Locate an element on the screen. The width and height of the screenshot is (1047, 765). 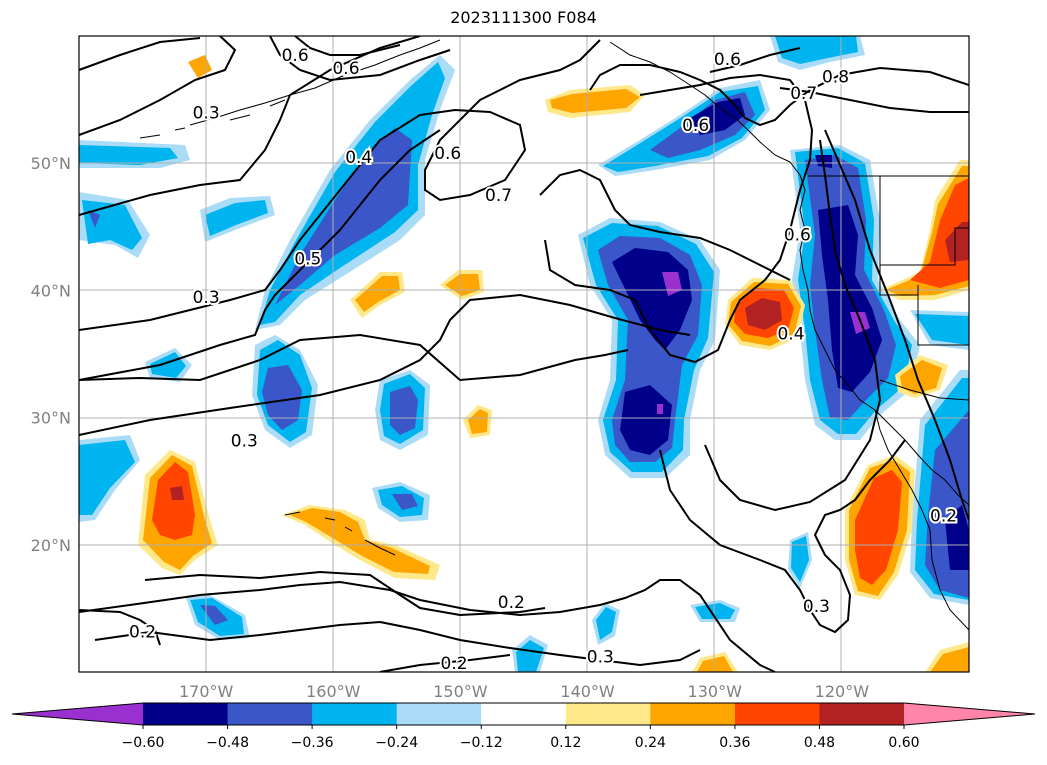
contour-label: 0.7 is located at coordinates (803, 94).